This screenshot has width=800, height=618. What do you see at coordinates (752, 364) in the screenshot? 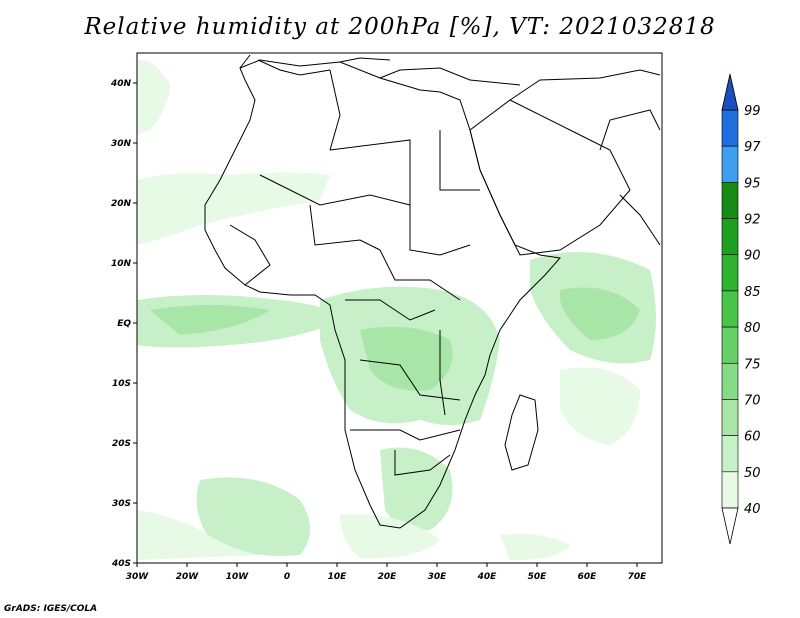
I see `colorbar-label: 75` at bounding box center [752, 364].